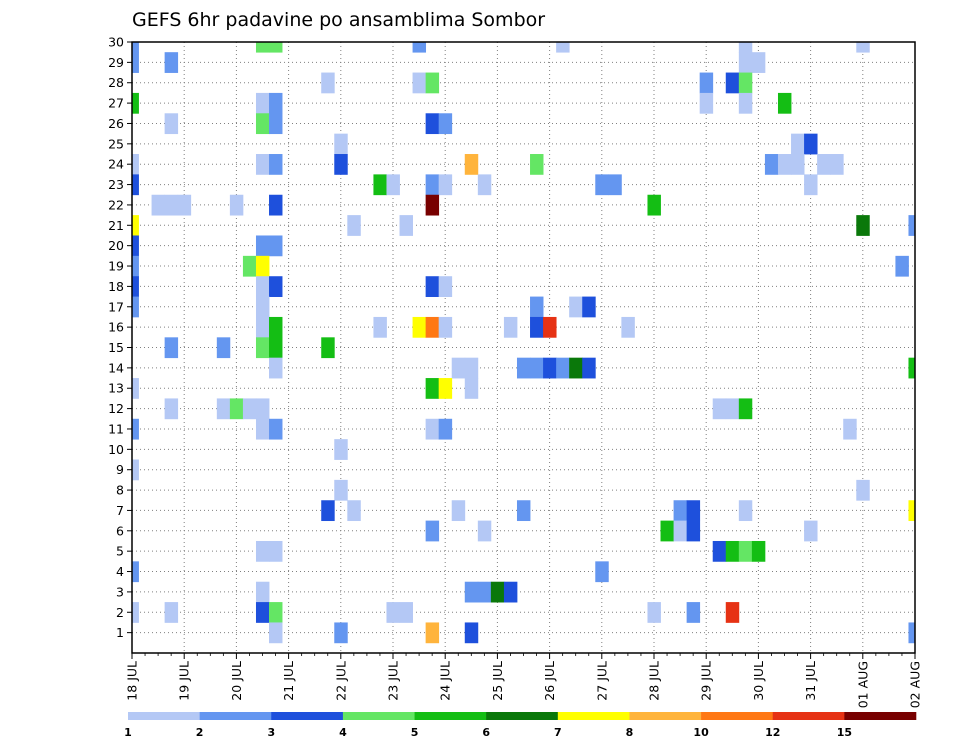 This screenshot has width=960, height=742. What do you see at coordinates (601, 681) in the screenshot?
I see `x-tick-label: 27 JUL` at bounding box center [601, 681].